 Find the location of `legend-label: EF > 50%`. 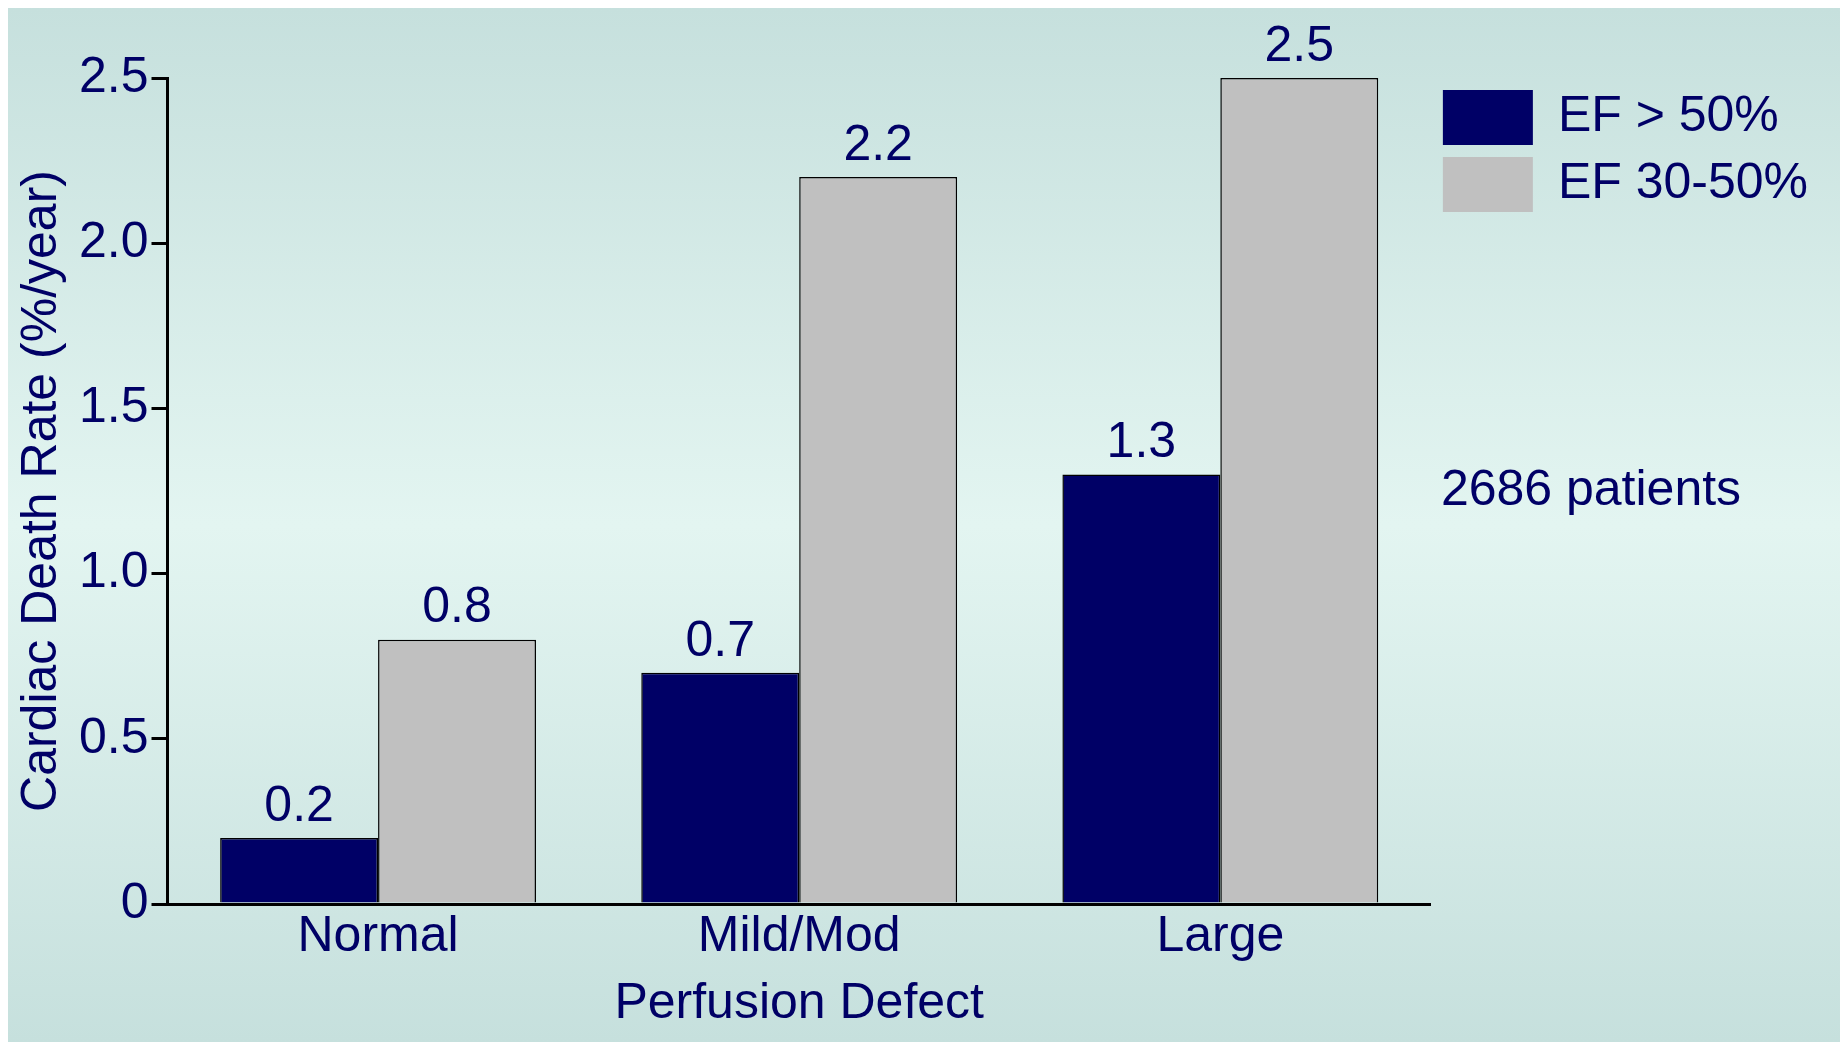

legend-label: EF > 50% is located at coordinates (1668, 114).